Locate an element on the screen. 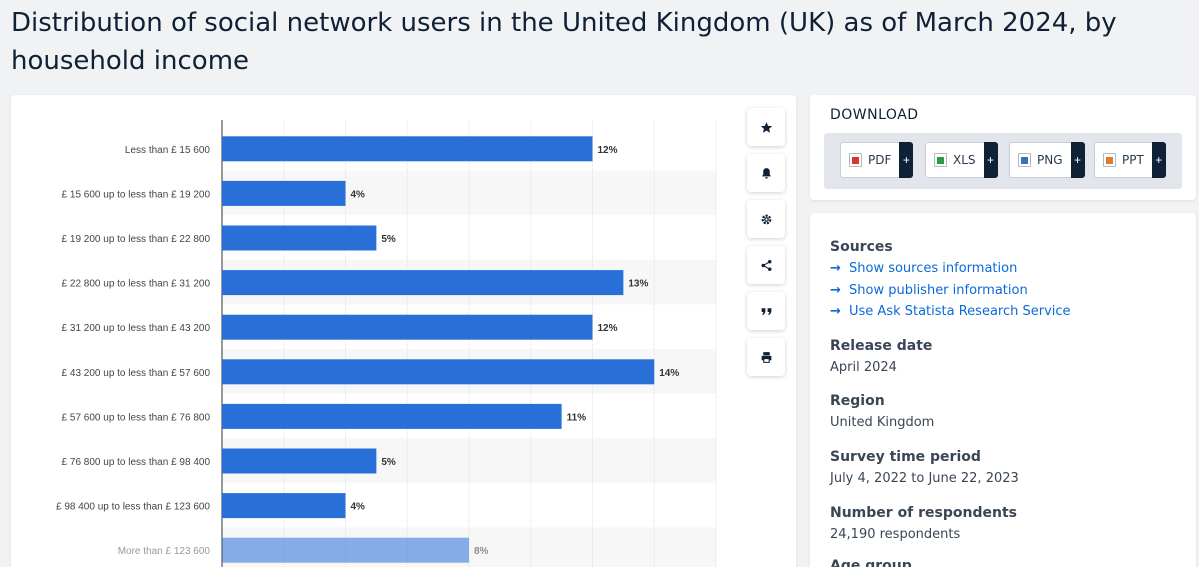  download-png-button: PNG + is located at coordinates (1047, 160).